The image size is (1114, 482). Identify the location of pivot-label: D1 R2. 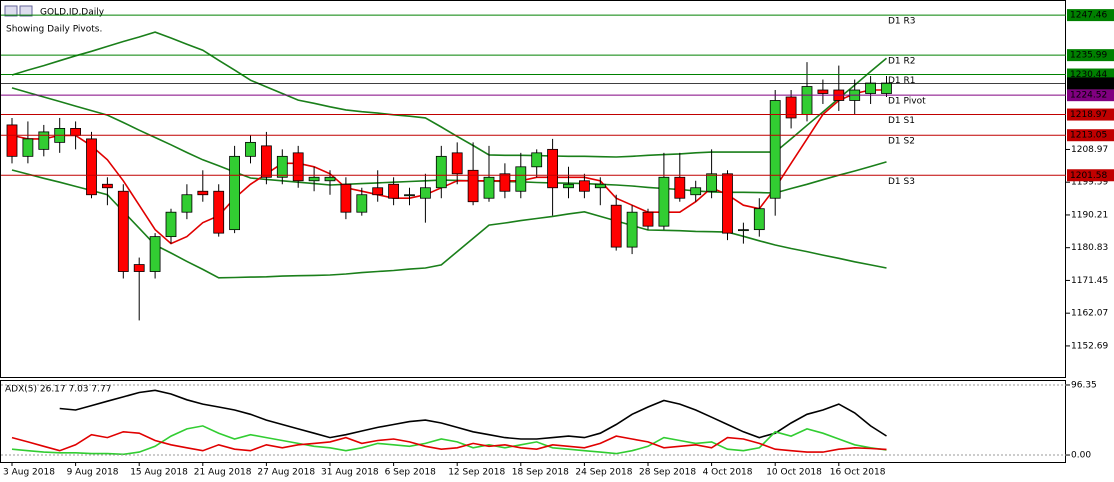
(902, 62).